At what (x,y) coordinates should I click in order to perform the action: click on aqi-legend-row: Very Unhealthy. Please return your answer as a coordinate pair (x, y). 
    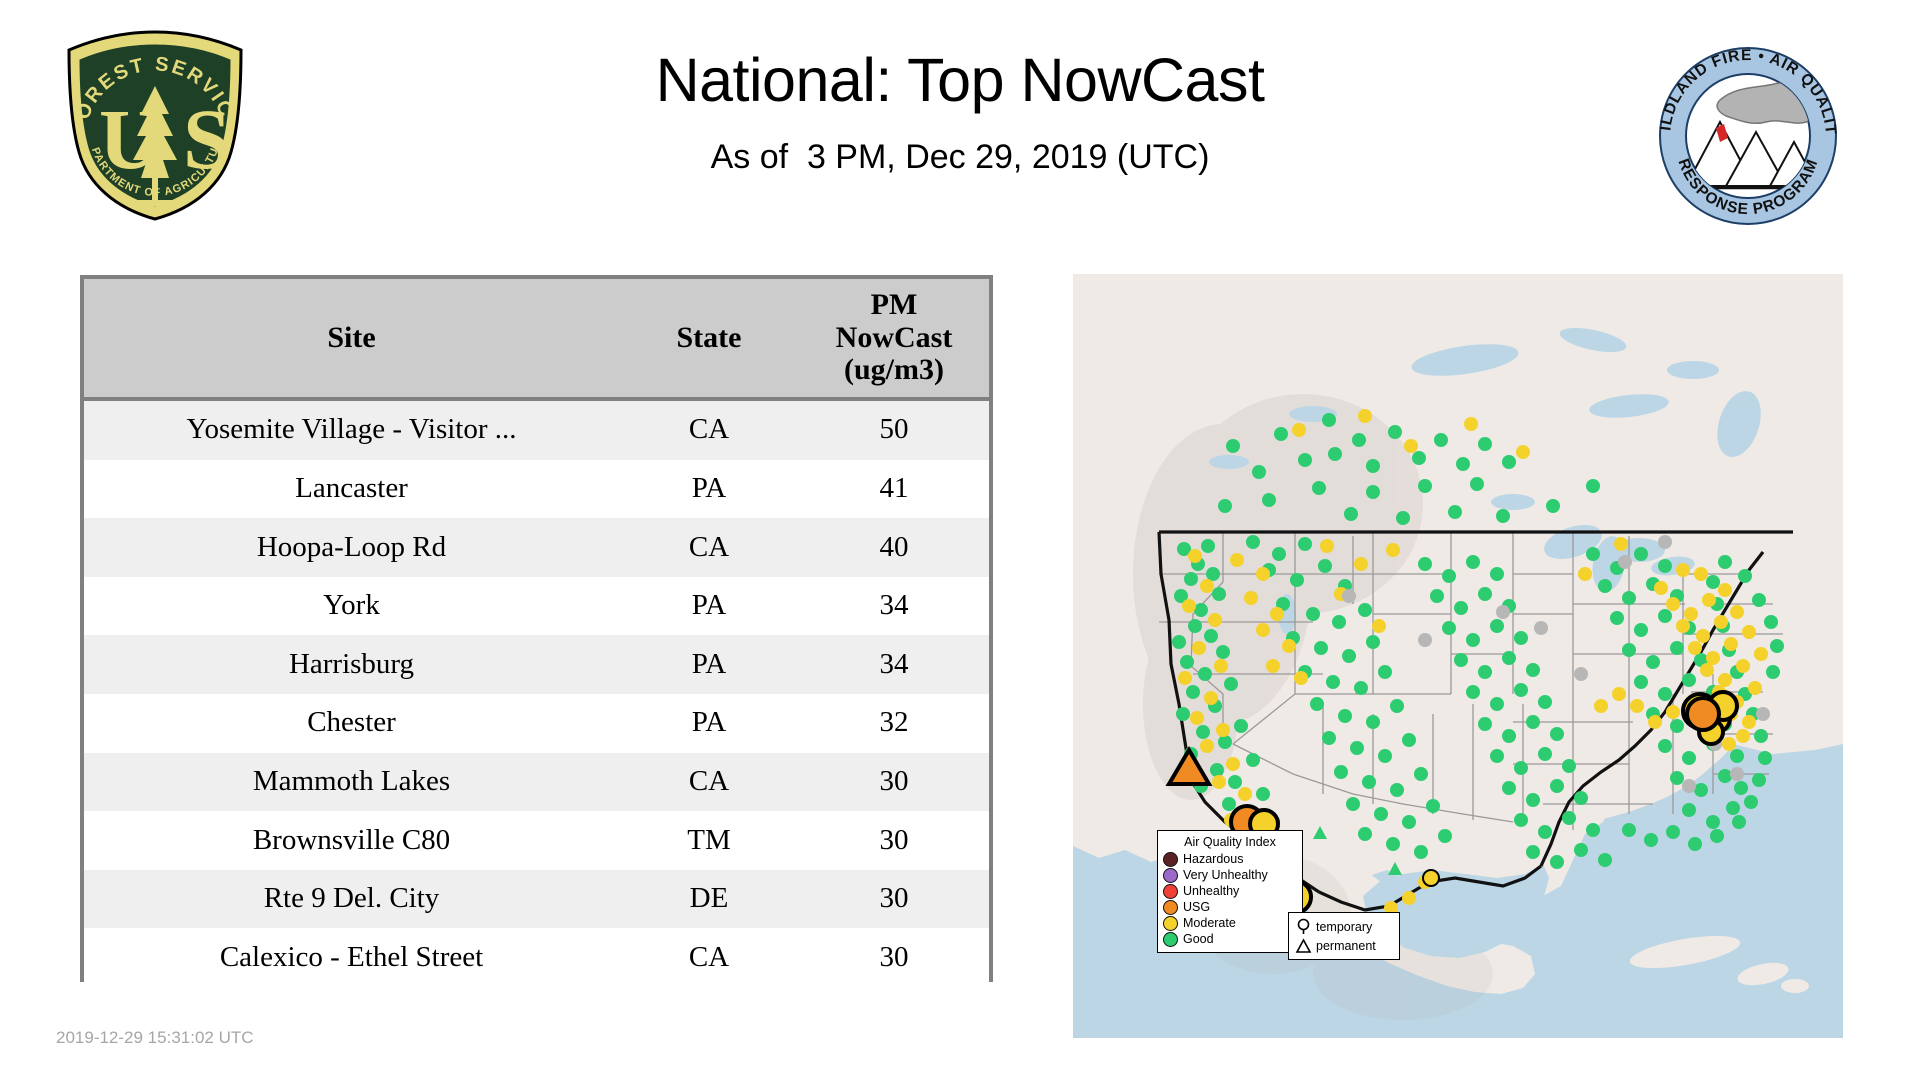
    Looking at the image, I should click on (1230, 875).